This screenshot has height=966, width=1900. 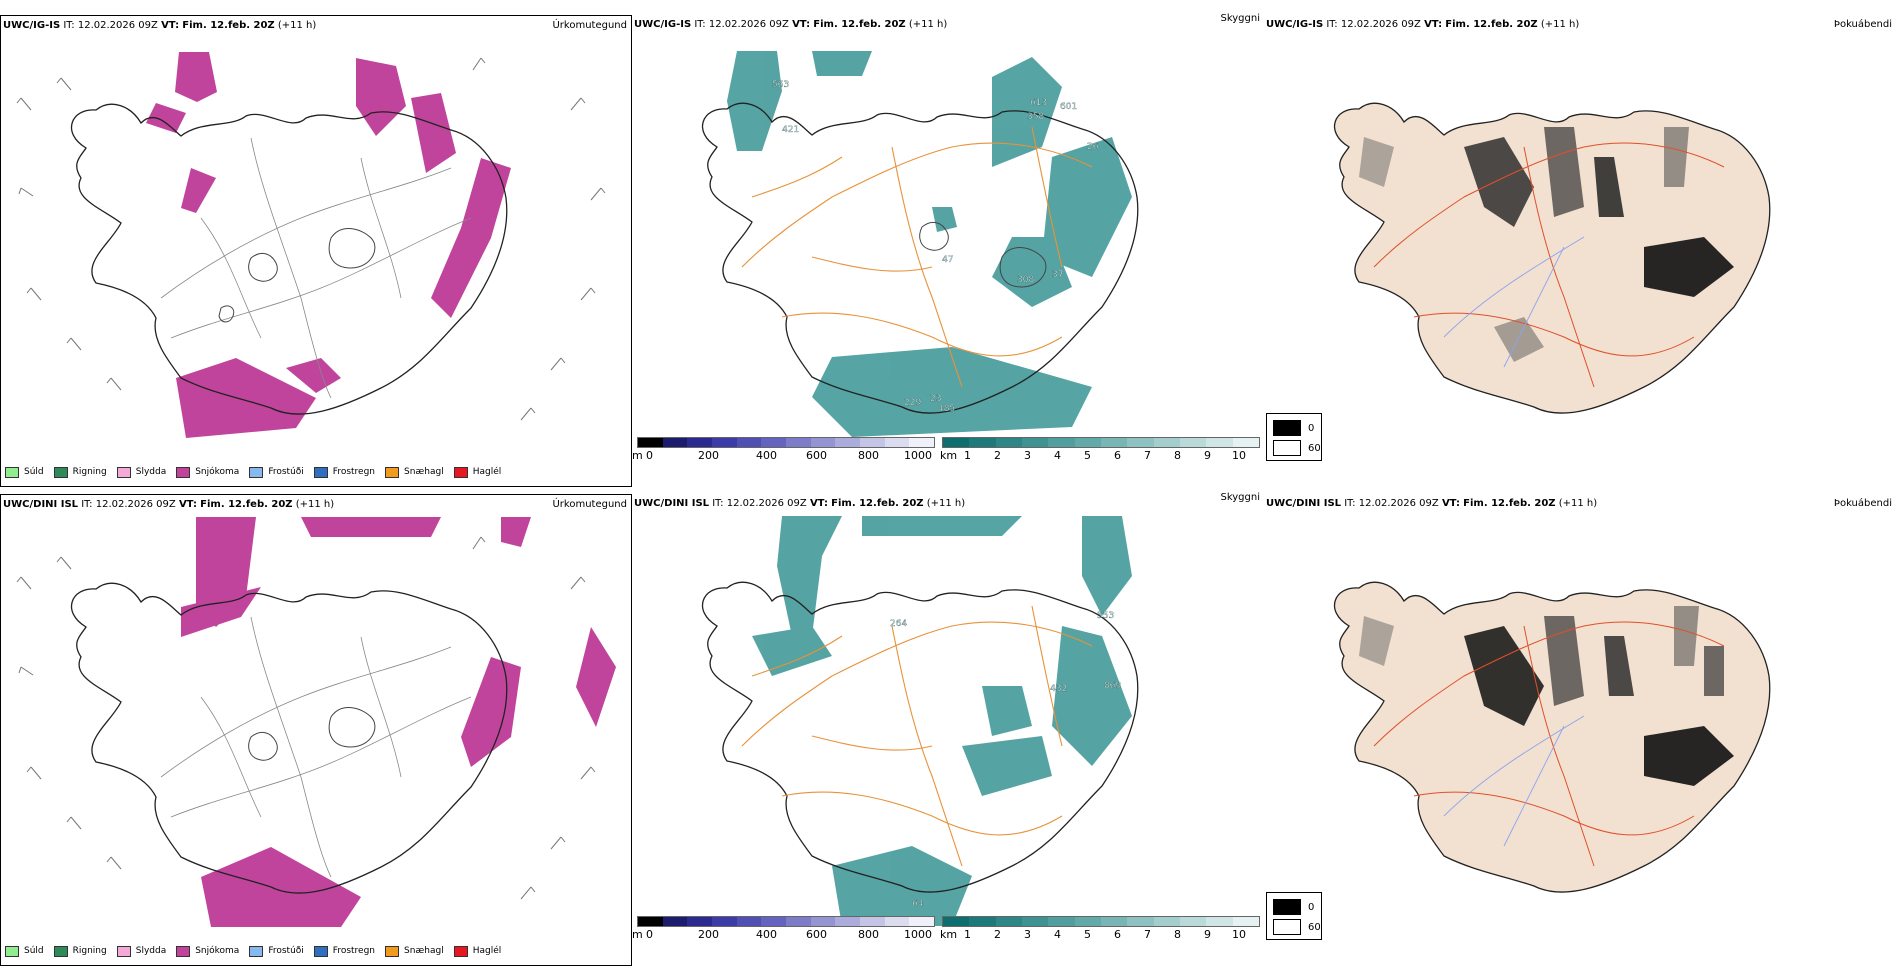 I want to click on iceland-land-fill, so click(x=1552, y=258).